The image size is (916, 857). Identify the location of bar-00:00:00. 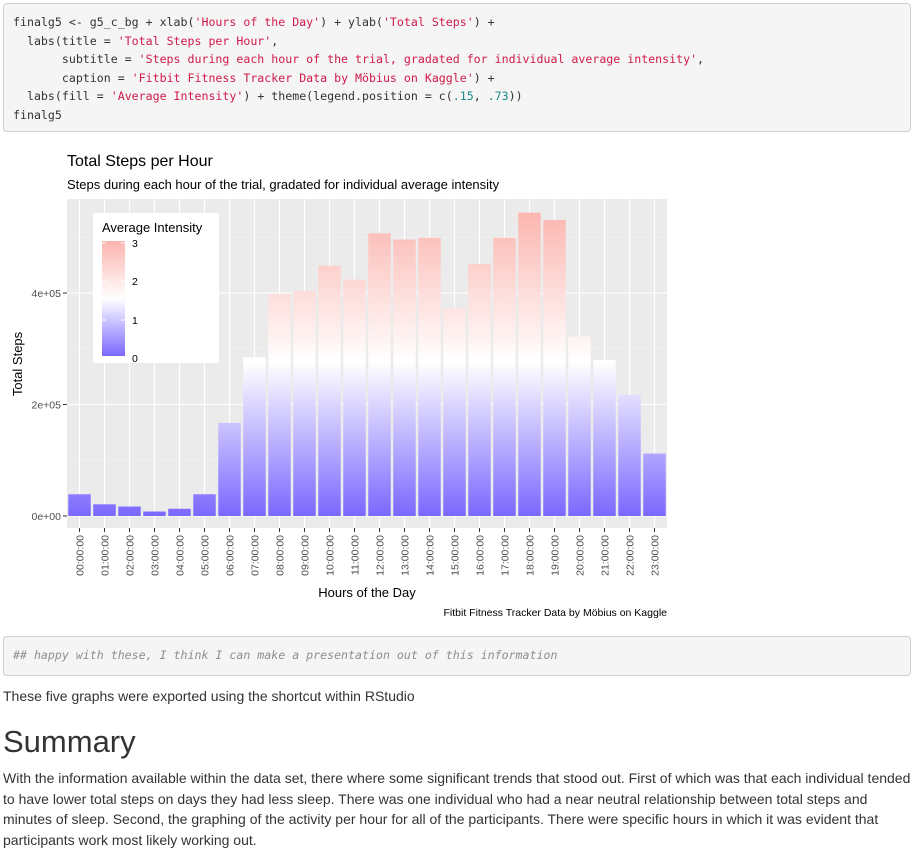
(79, 505).